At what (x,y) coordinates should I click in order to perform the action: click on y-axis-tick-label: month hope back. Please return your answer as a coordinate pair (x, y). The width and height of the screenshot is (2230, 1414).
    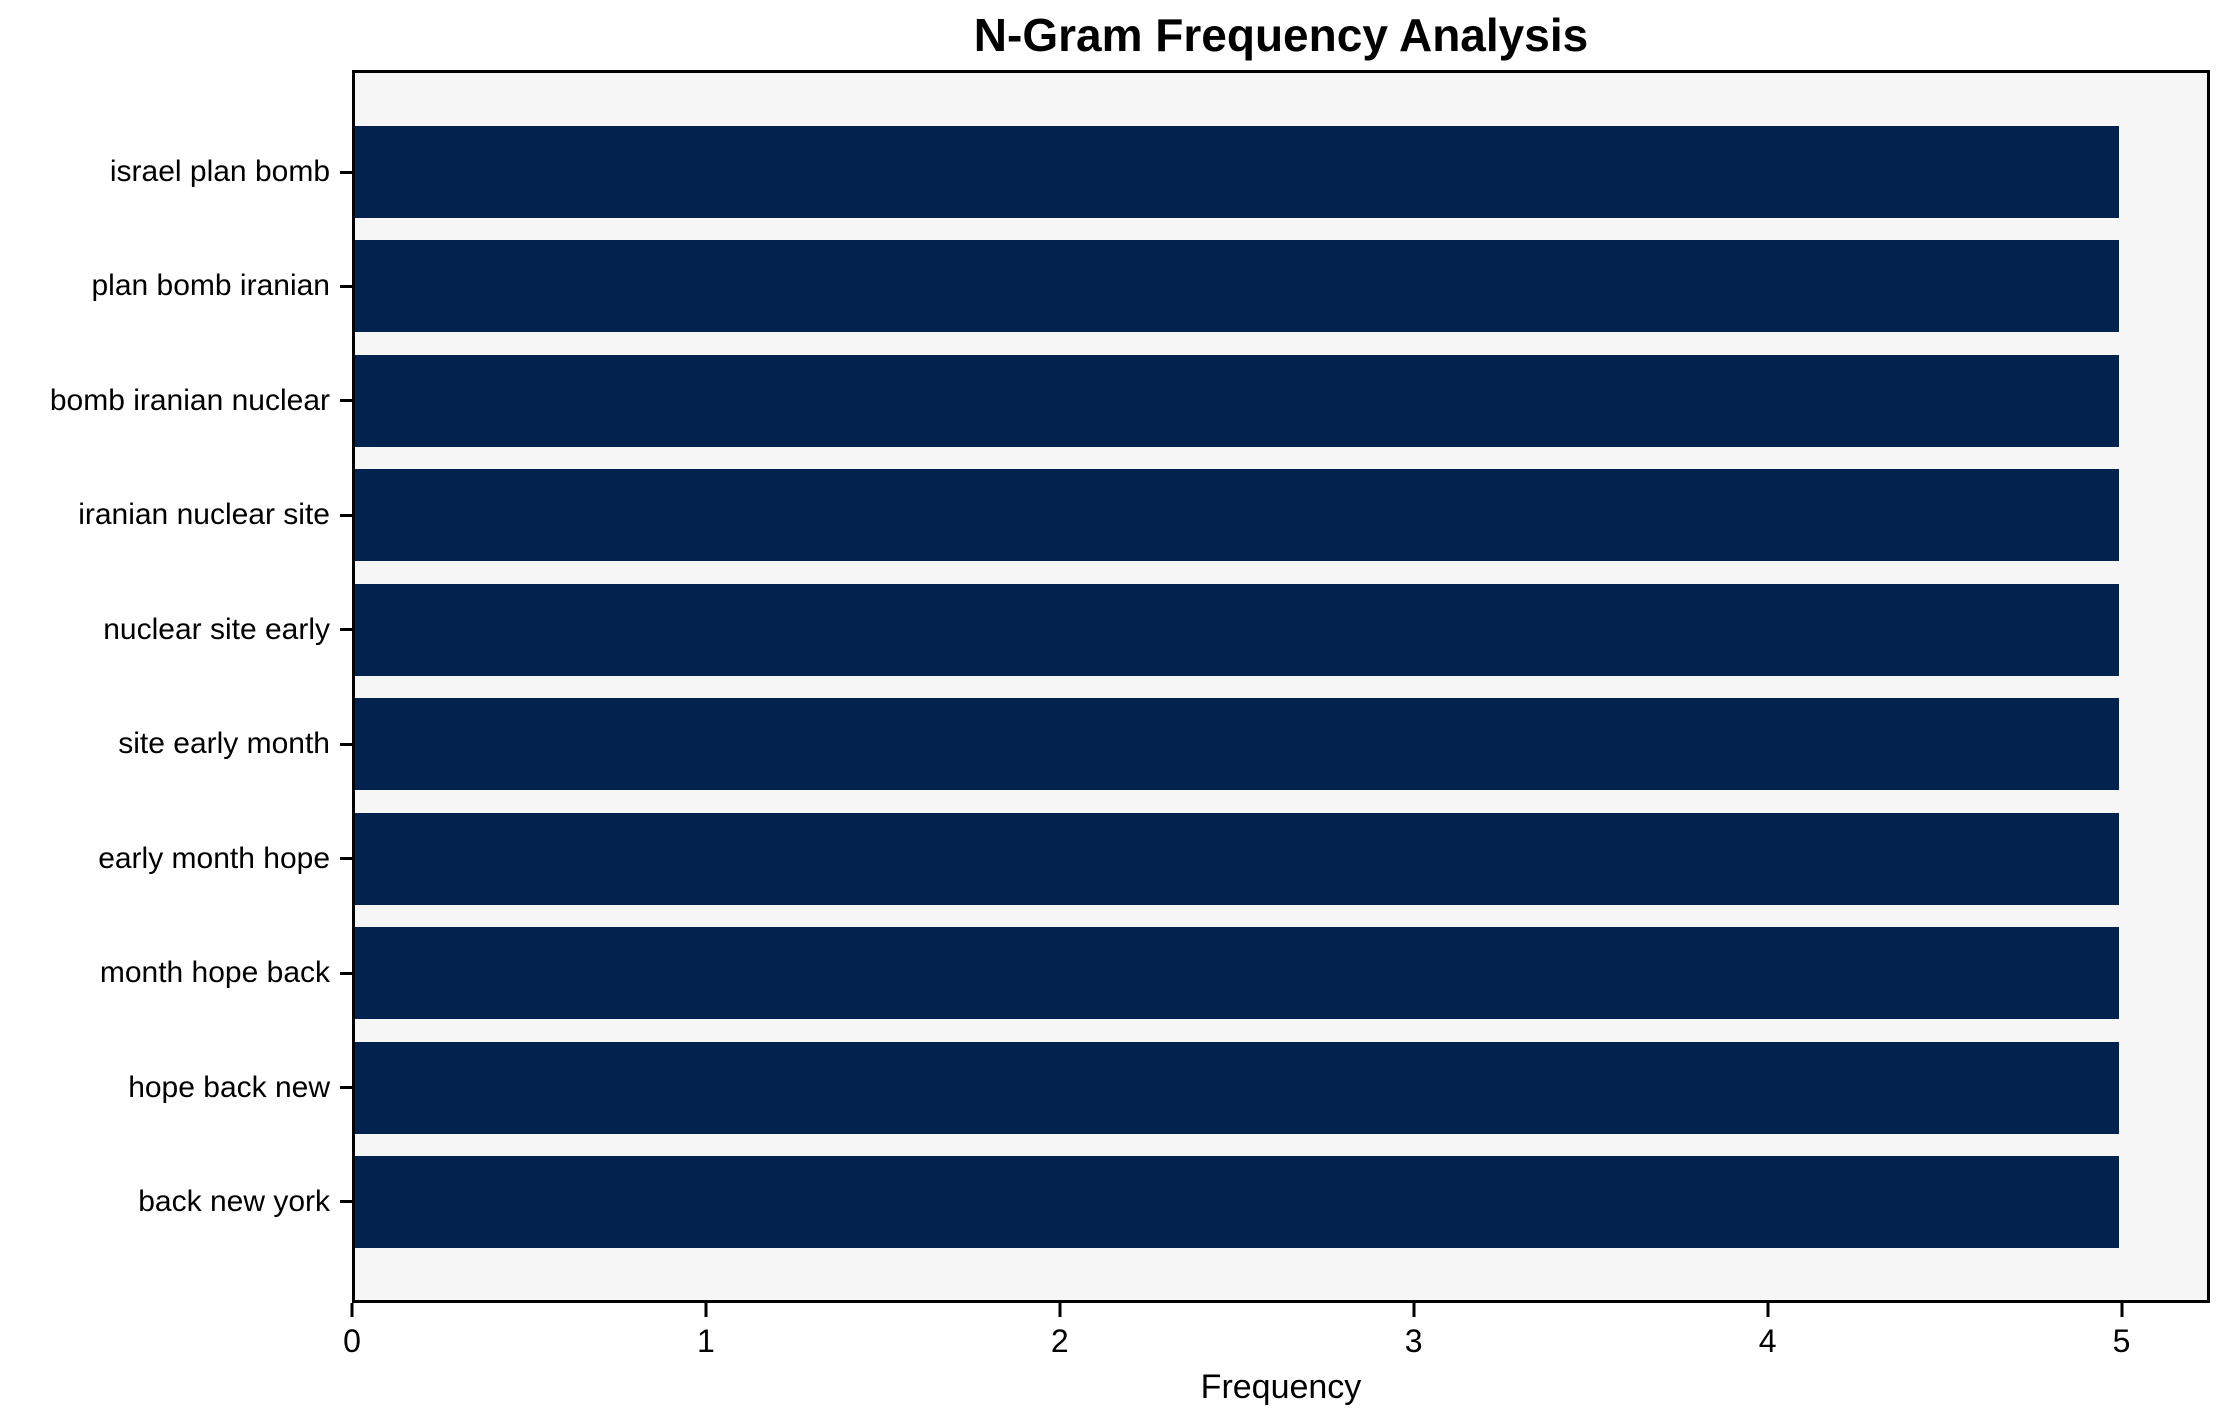
    Looking at the image, I should click on (214, 973).